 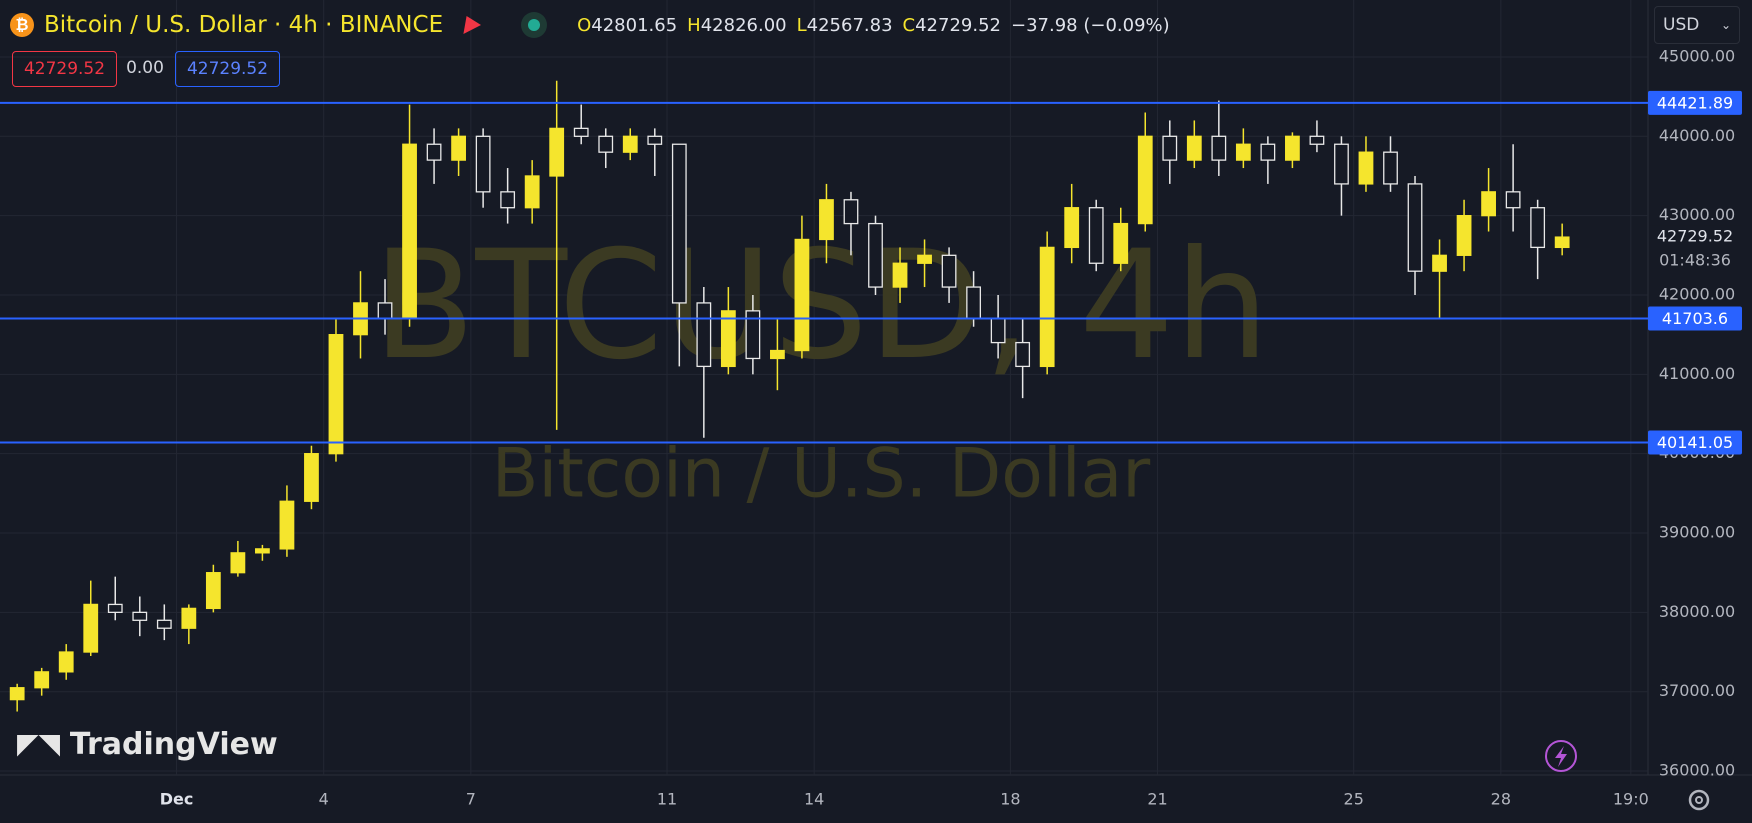 I want to click on sell-button: 42729.52, so click(x=64, y=69).